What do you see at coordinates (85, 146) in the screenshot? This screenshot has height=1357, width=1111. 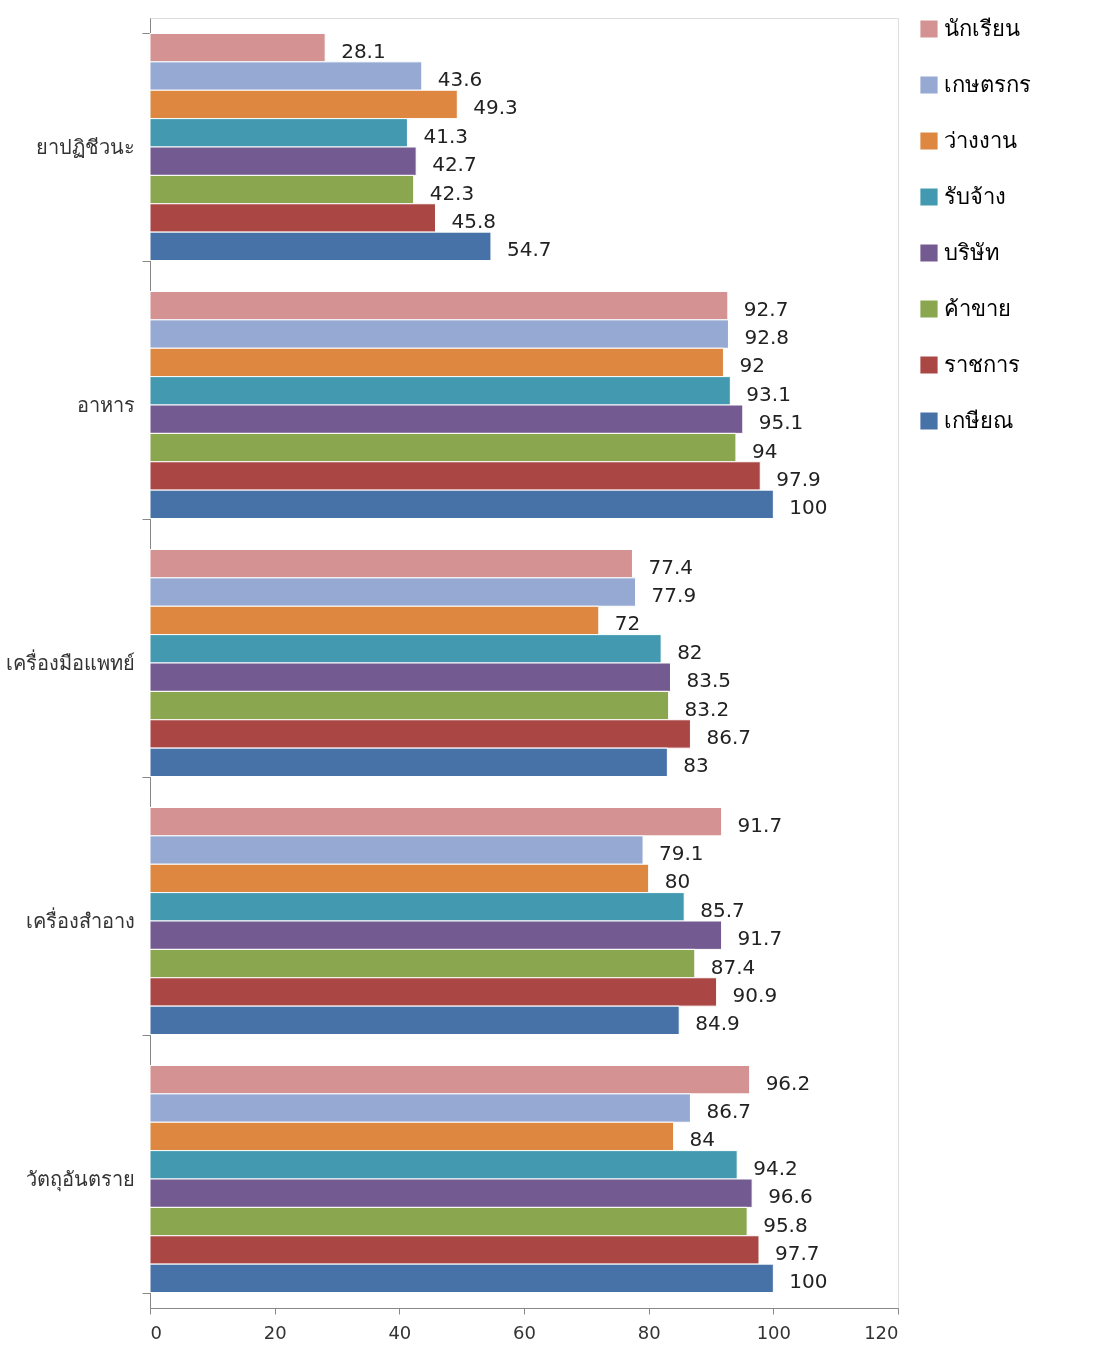 I see `y-tick-label: ยาปฏิชีวนะ` at bounding box center [85, 146].